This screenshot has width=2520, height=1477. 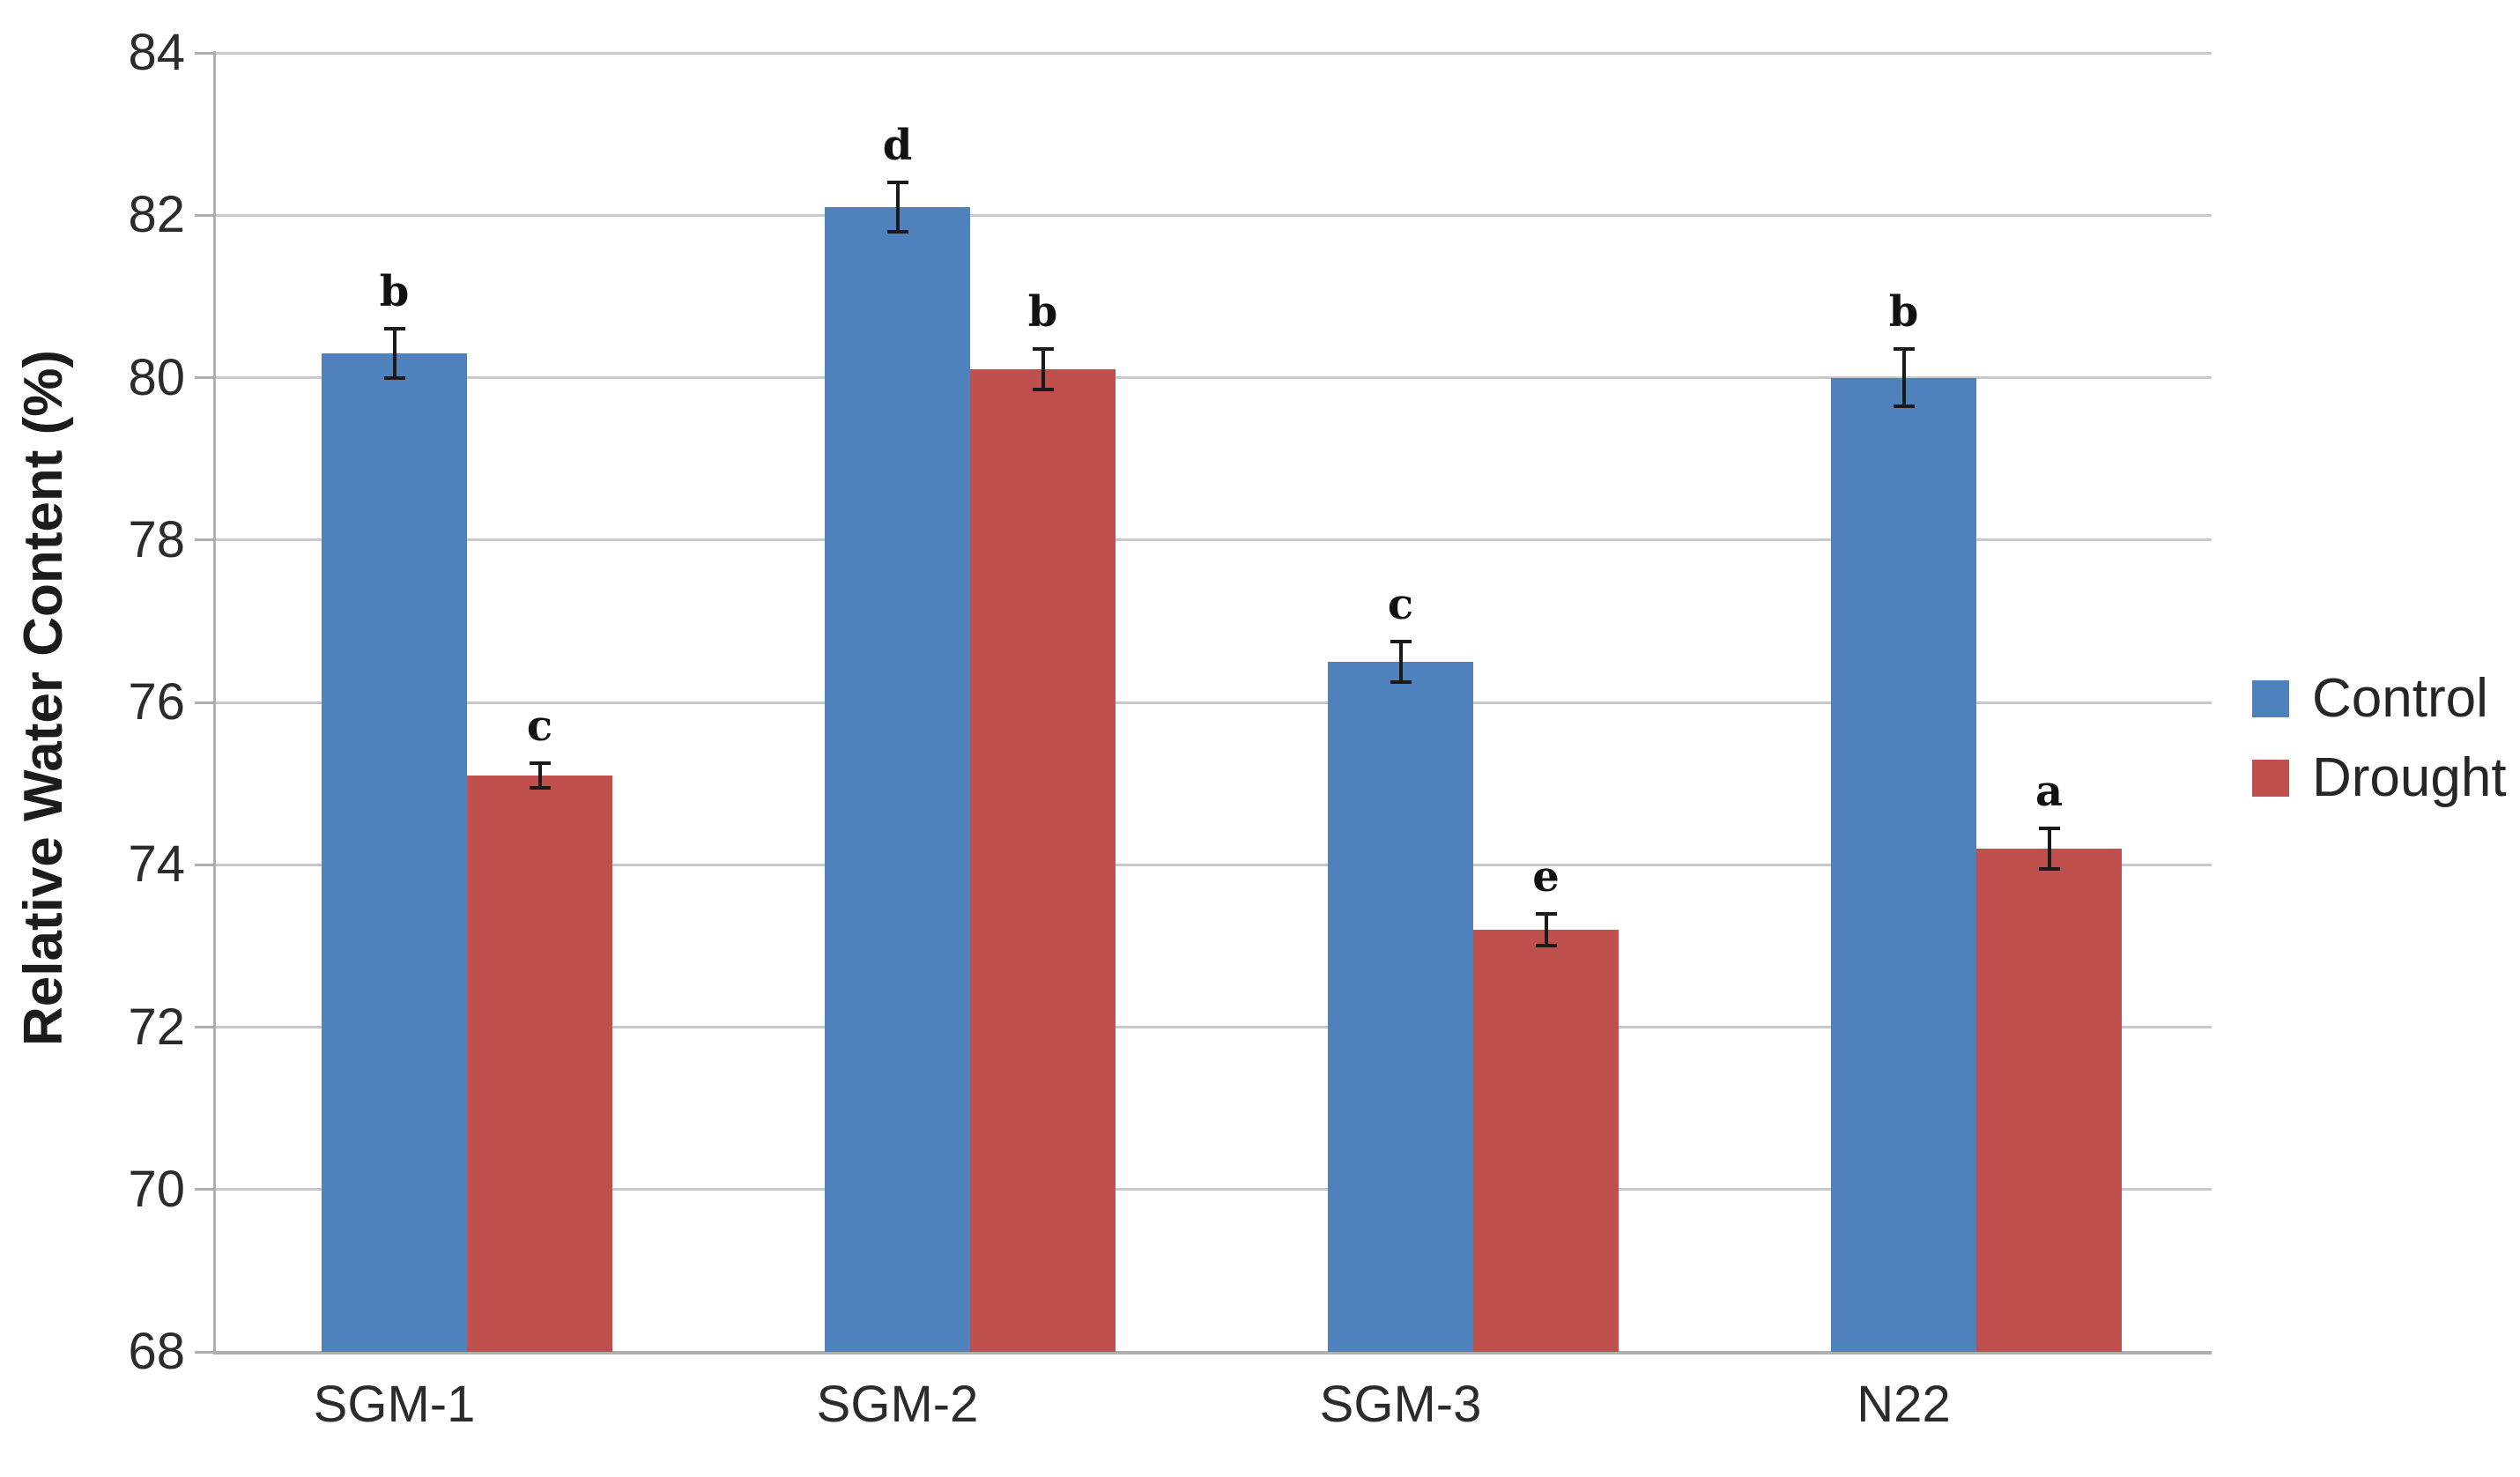 I want to click on y-tick-label: 78, so click(x=156, y=539).